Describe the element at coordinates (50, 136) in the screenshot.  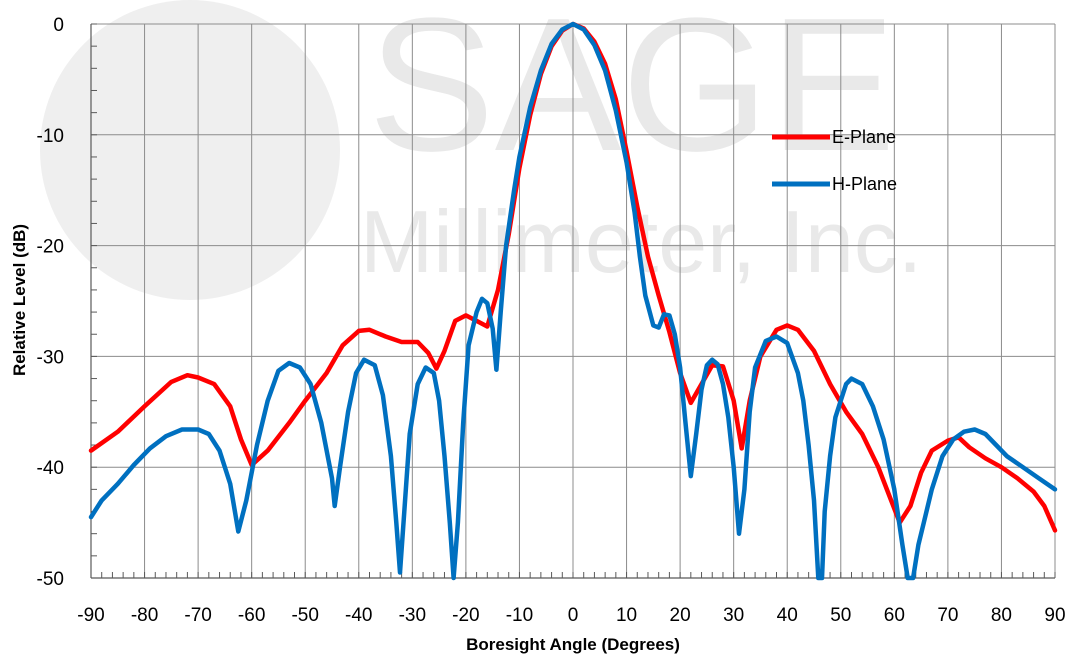
I see `y-tick-label: -10` at that location.